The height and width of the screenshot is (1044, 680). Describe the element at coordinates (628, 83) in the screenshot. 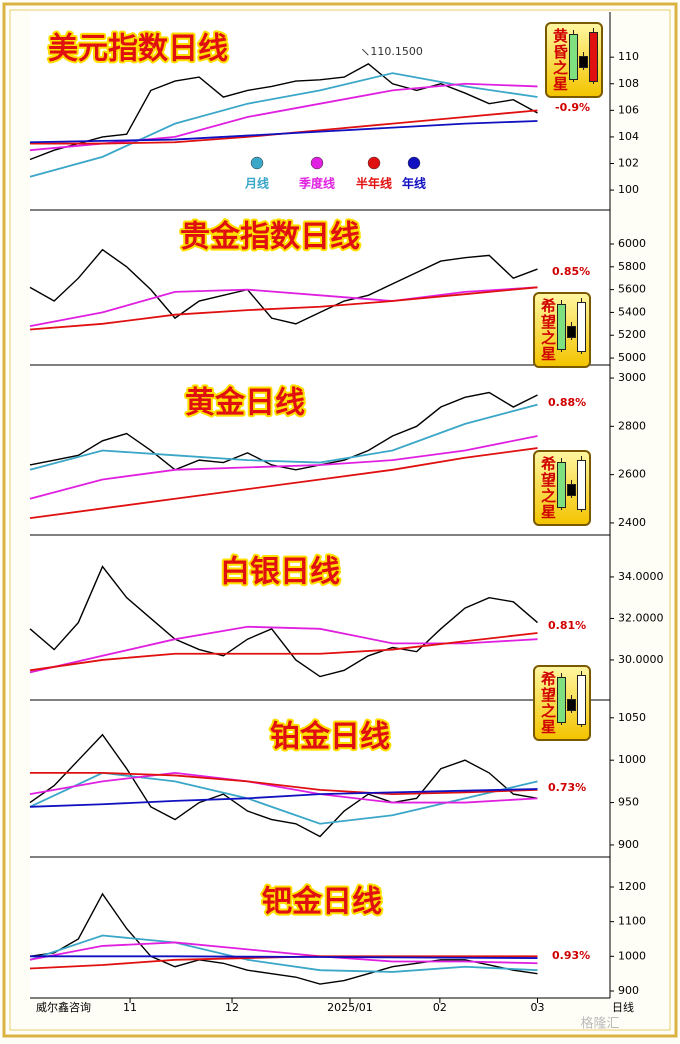

I see `y-tick-label: 108` at that location.